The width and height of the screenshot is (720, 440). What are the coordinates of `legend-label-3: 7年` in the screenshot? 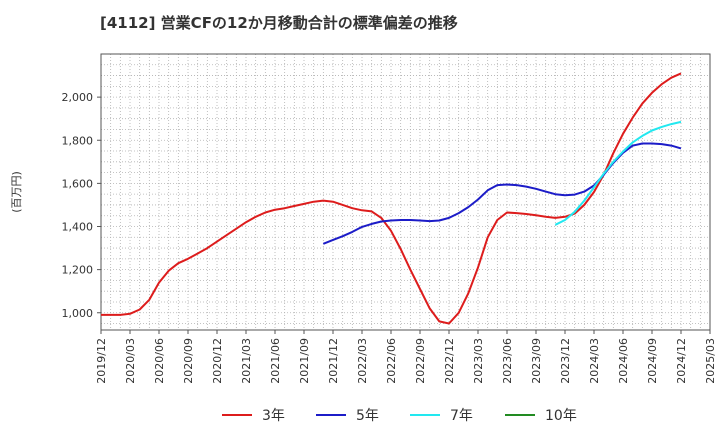 It's located at (461, 416).